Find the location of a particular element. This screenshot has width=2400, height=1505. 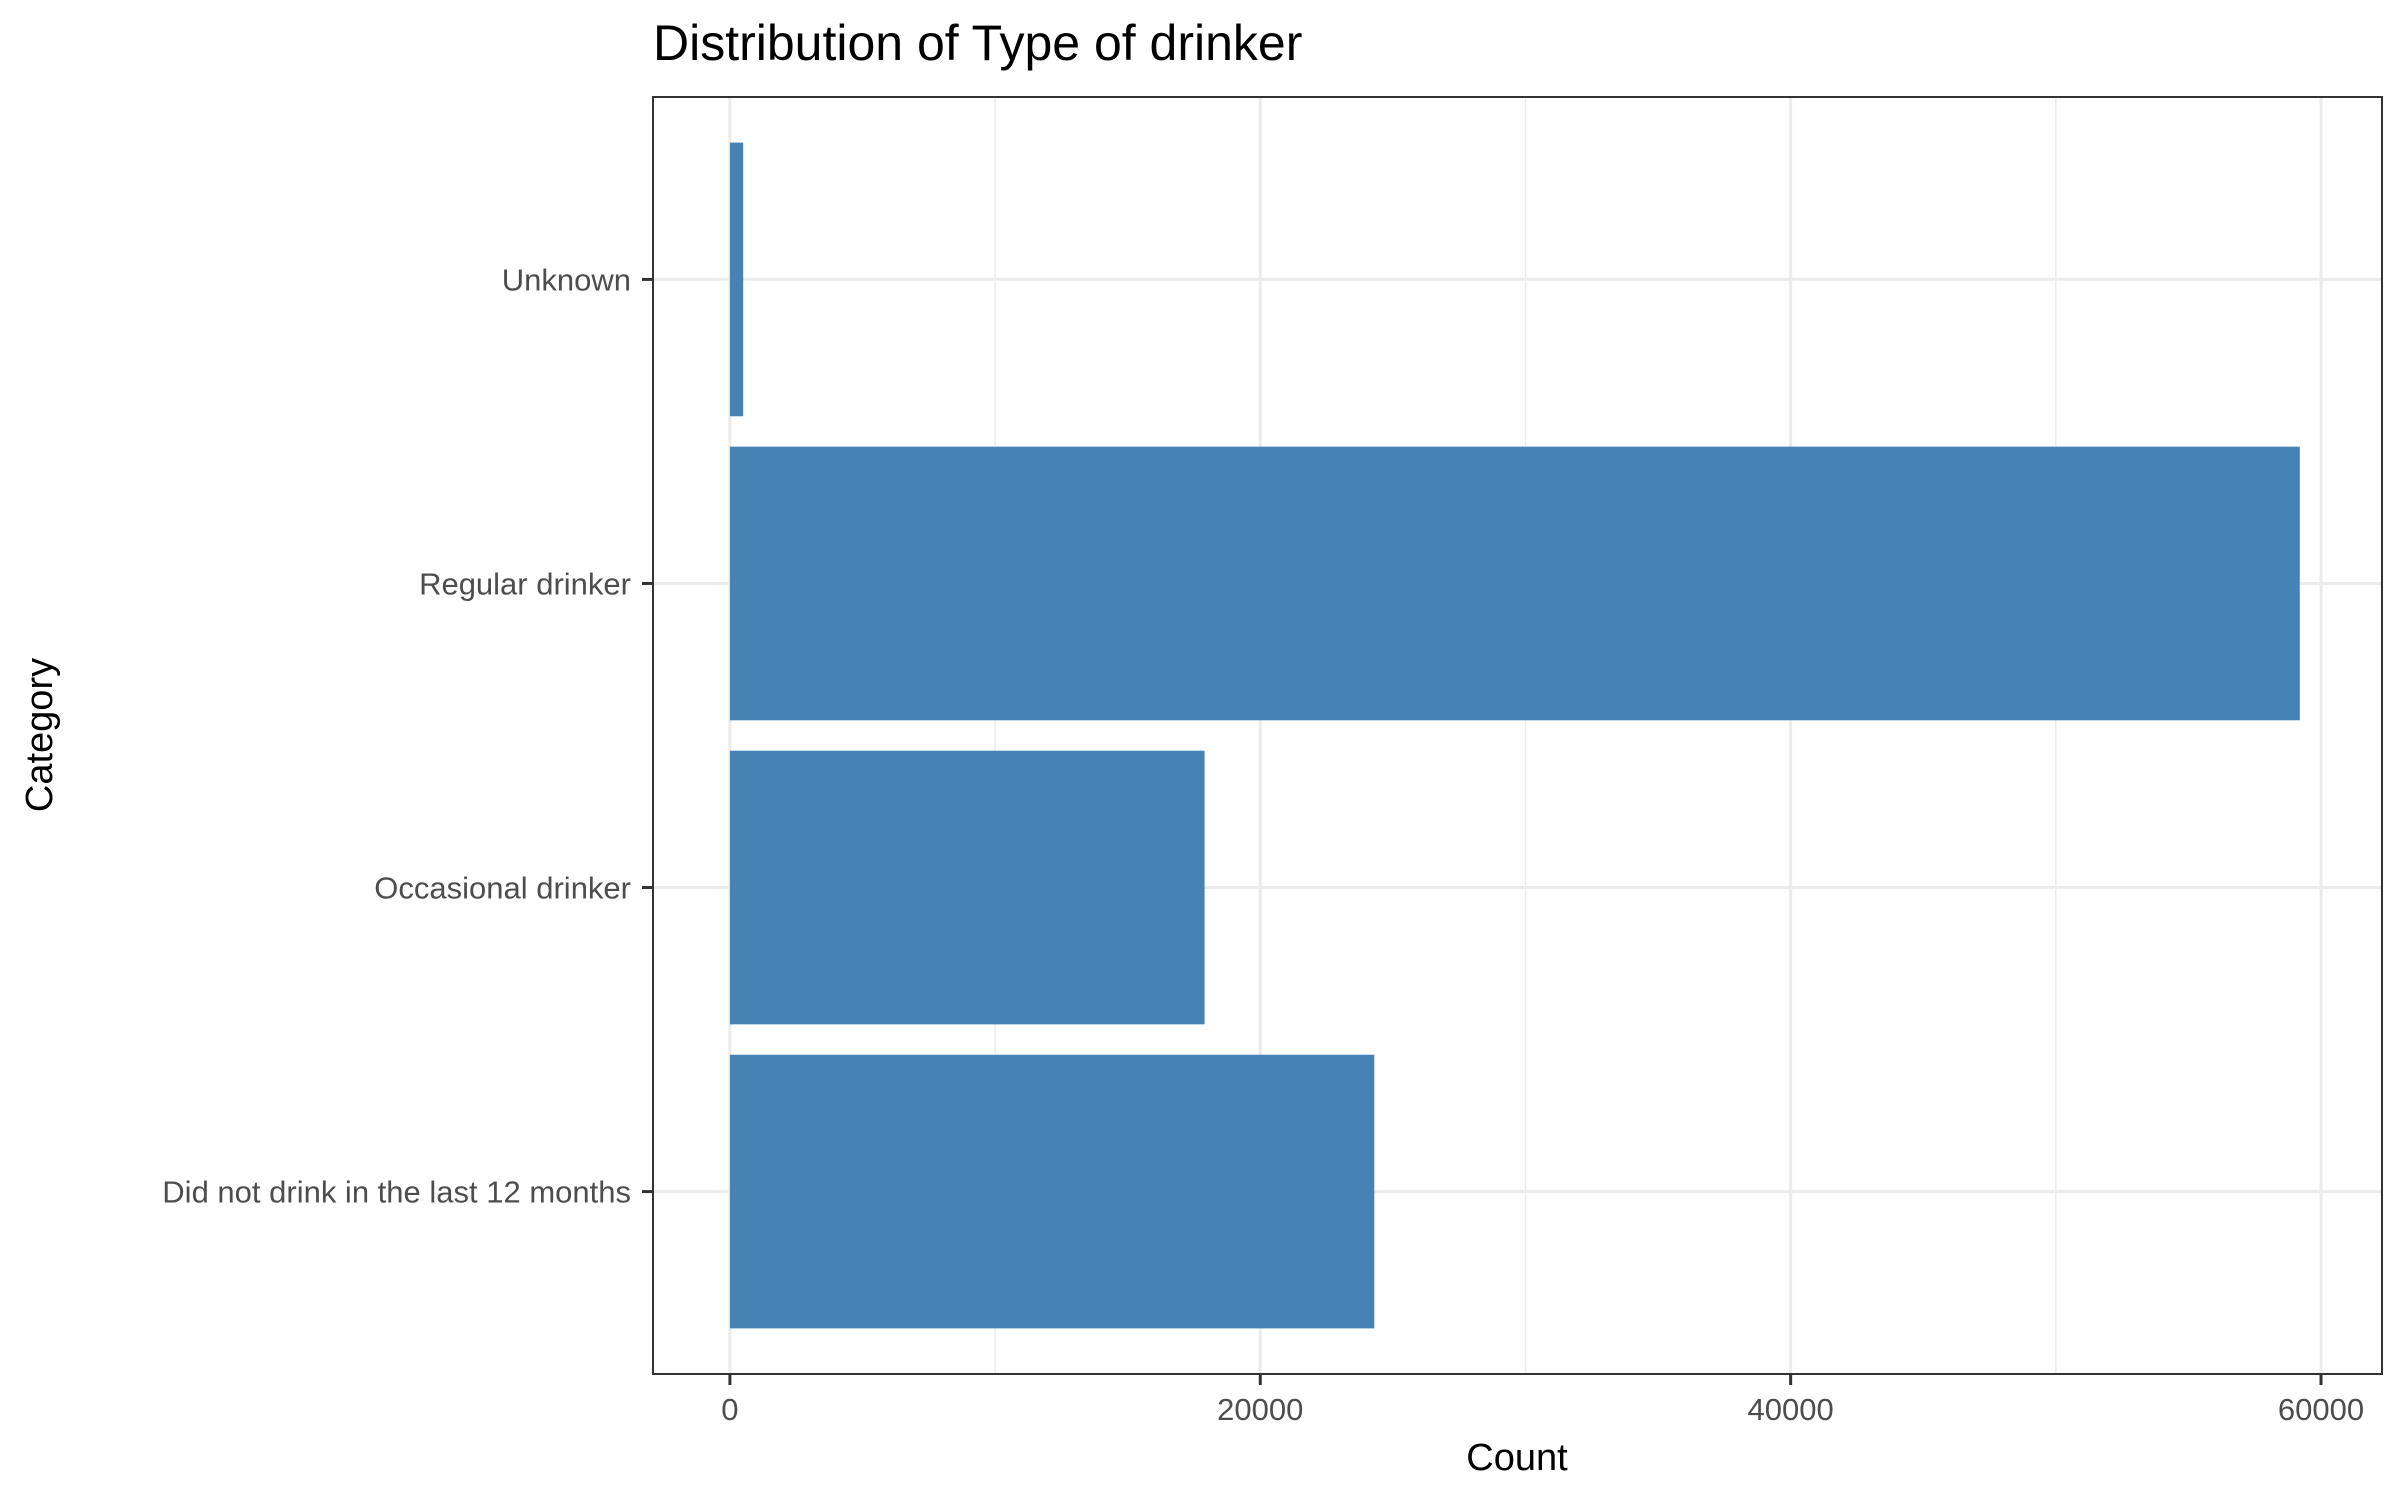

y-tick-label: Did not drink in the last 12 months is located at coordinates (396, 1192).